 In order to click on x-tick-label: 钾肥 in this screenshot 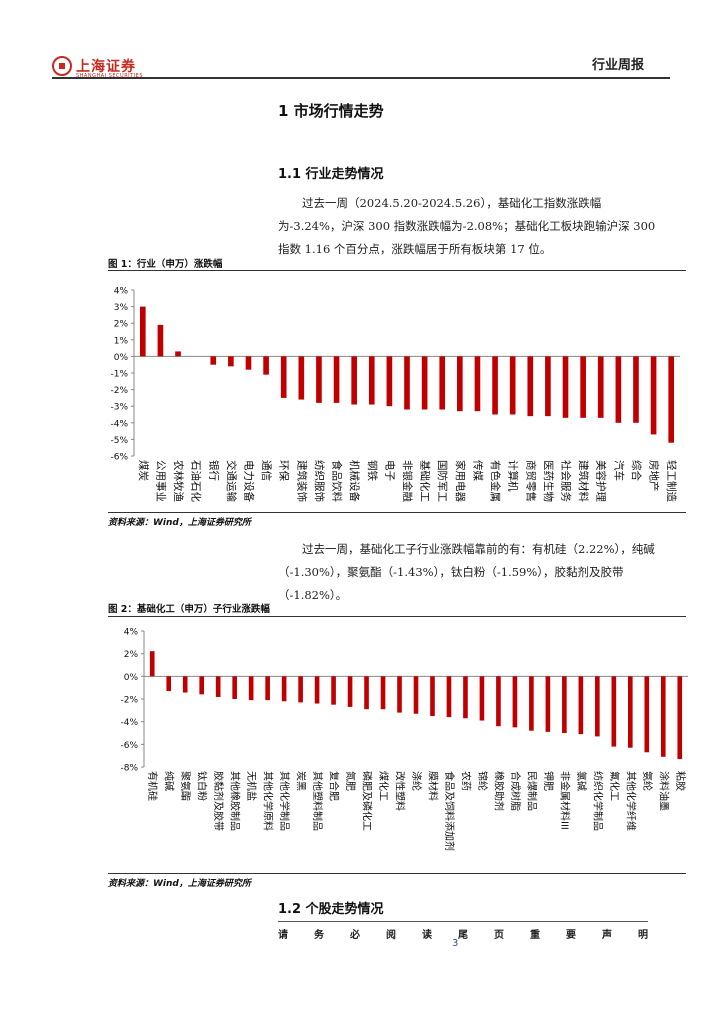, I will do `click(548, 781)`.